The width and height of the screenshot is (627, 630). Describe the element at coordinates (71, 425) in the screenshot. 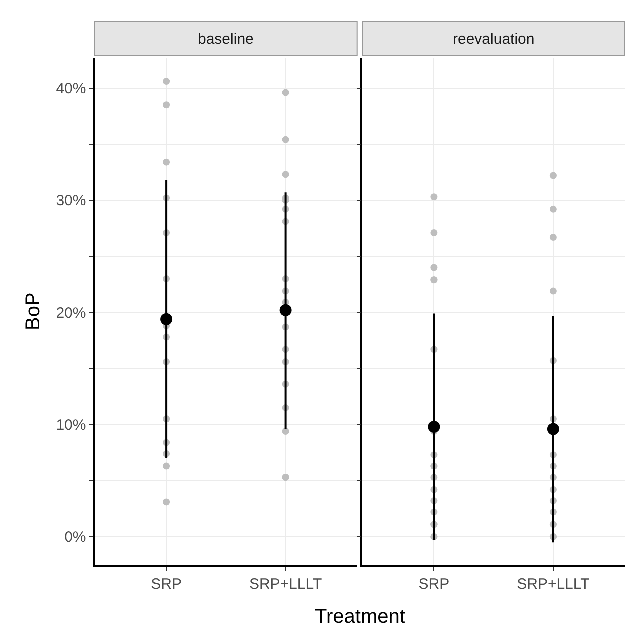

I see `y-tick-label: 10%` at that location.